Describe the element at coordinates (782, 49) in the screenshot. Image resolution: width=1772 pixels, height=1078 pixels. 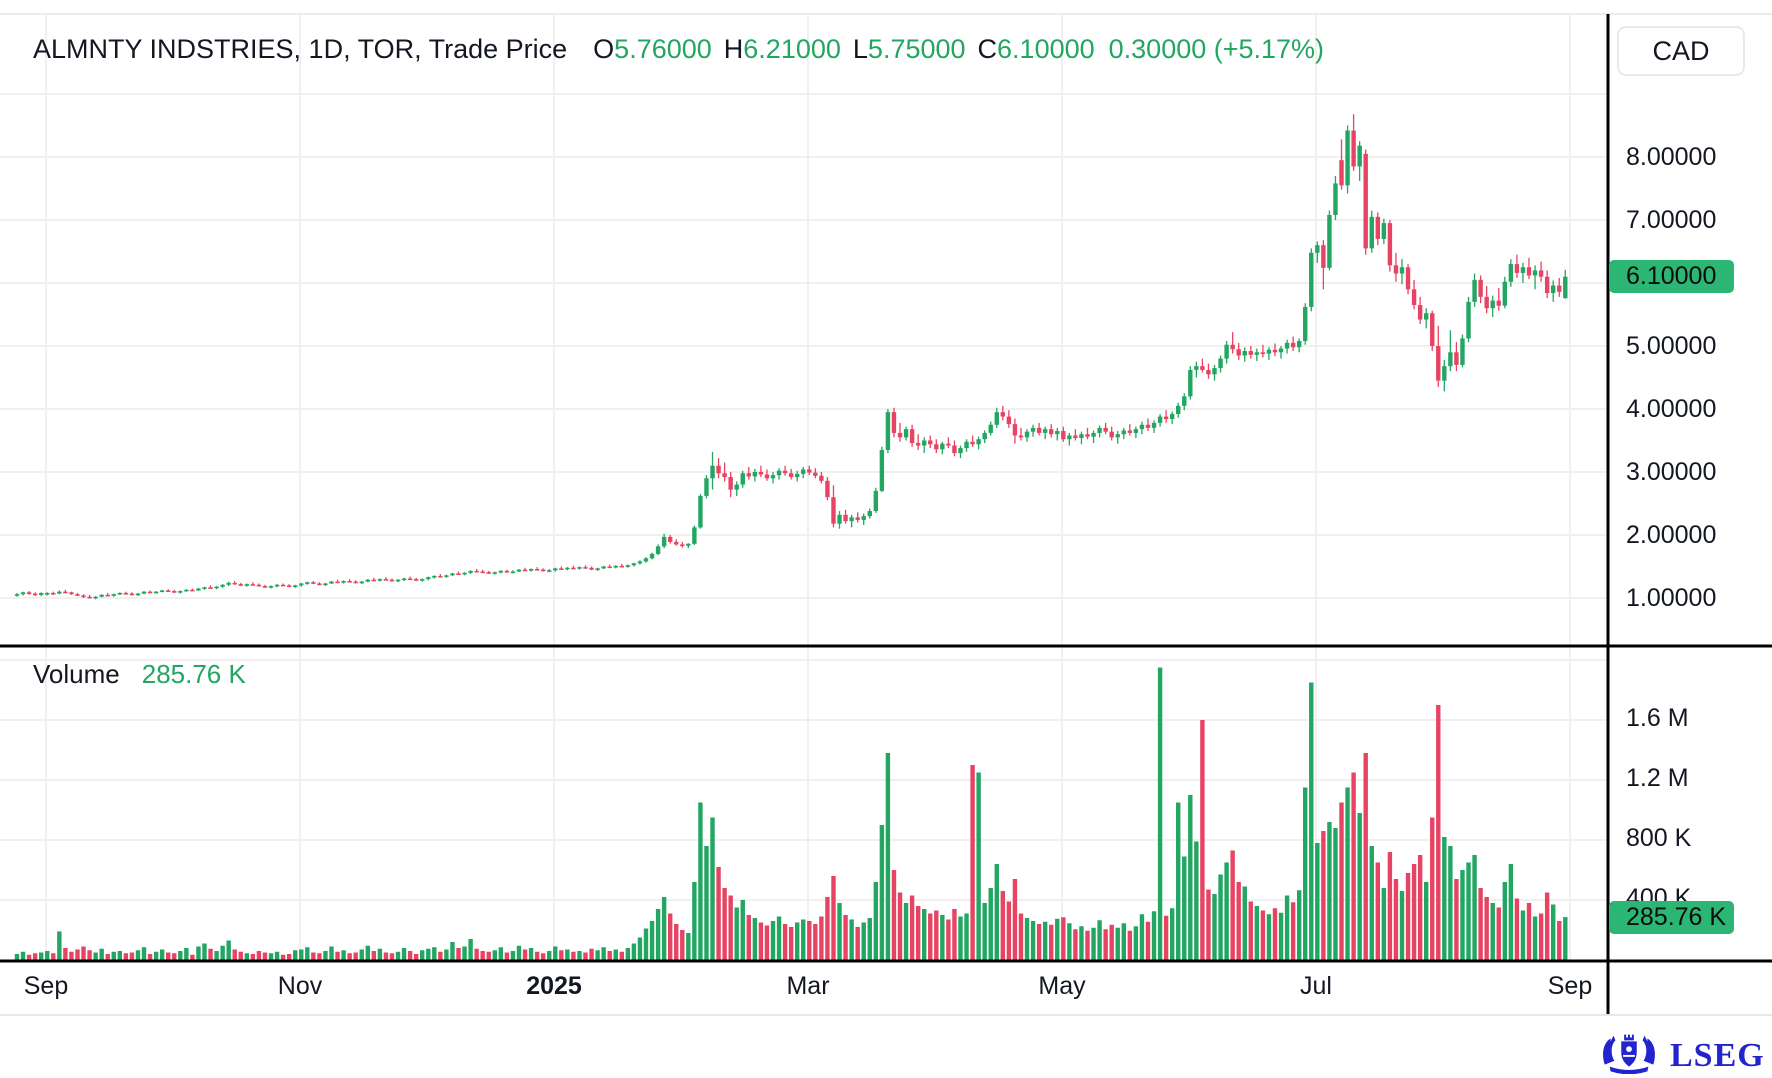
I see `high-value: H6.21000` at that location.